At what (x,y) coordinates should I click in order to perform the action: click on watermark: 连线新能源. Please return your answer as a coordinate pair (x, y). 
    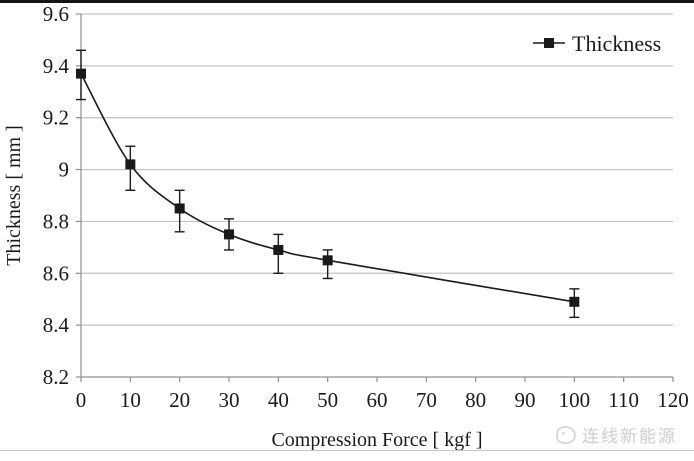
    Looking at the image, I should click on (616, 434).